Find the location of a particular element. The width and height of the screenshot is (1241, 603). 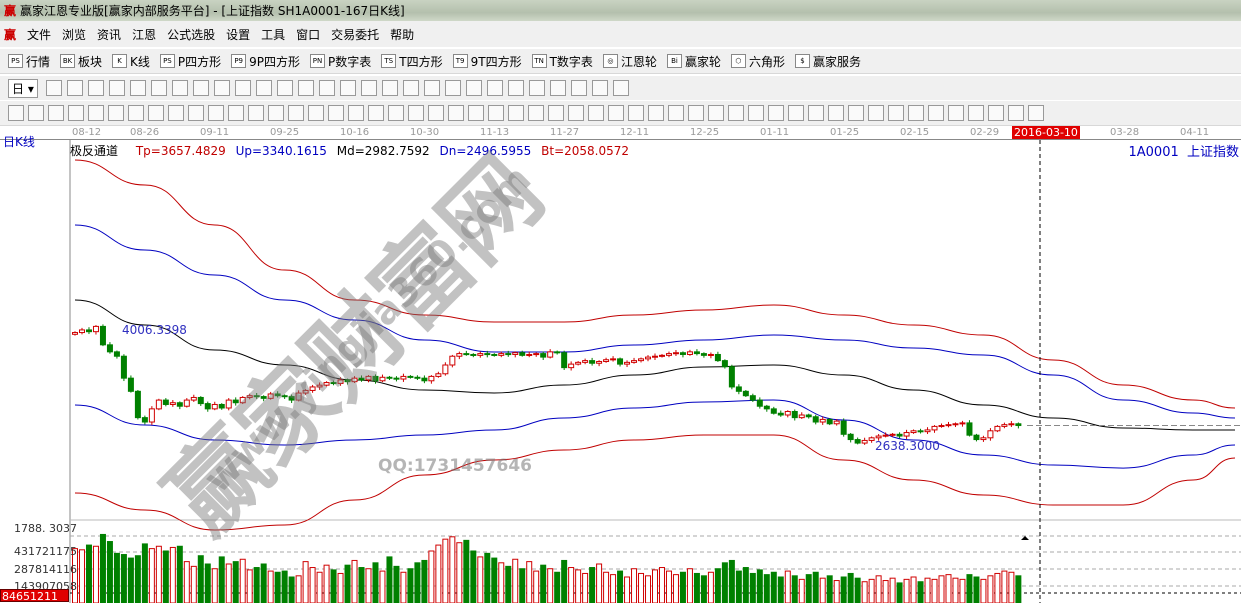

winner-wheel-button: Bi 赢家轮 is located at coordinates (693, 61).